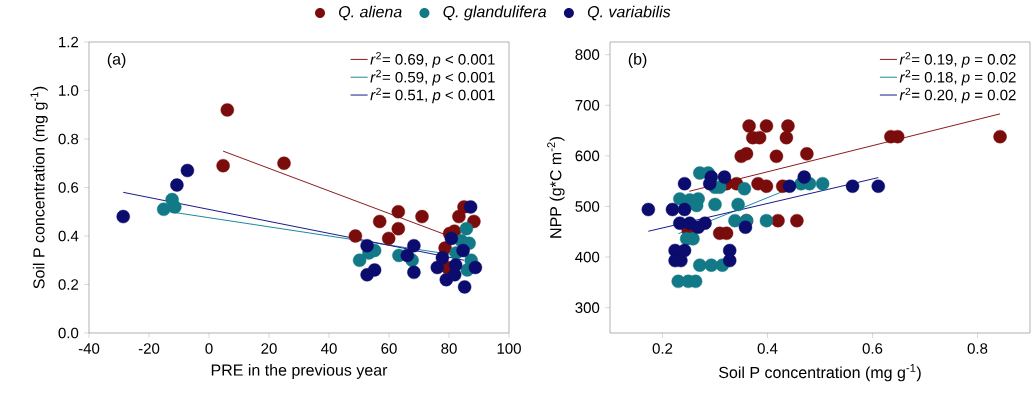  Describe the element at coordinates (116, 60) in the screenshot. I see `annotation: (a)` at that location.